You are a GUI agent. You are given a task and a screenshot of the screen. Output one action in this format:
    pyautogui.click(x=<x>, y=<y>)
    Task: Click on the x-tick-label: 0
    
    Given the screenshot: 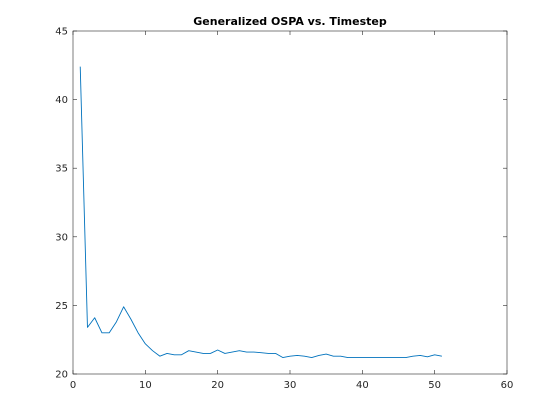 What is the action you would take?
    pyautogui.click(x=73, y=385)
    